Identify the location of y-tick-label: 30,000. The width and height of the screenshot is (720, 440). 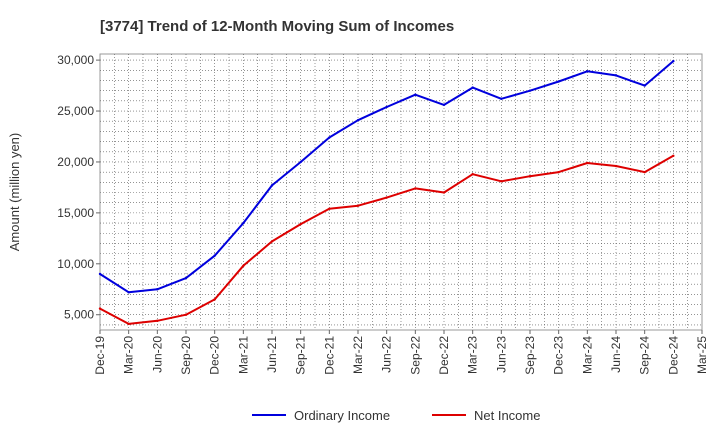
(75, 60).